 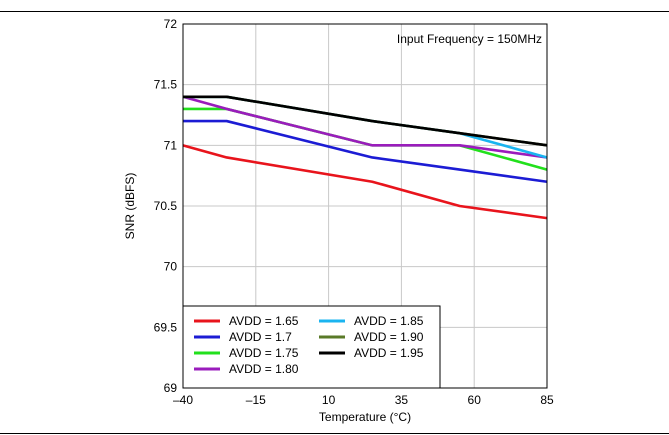 What do you see at coordinates (402, 400) in the screenshot?
I see `x-tick-label: 35` at bounding box center [402, 400].